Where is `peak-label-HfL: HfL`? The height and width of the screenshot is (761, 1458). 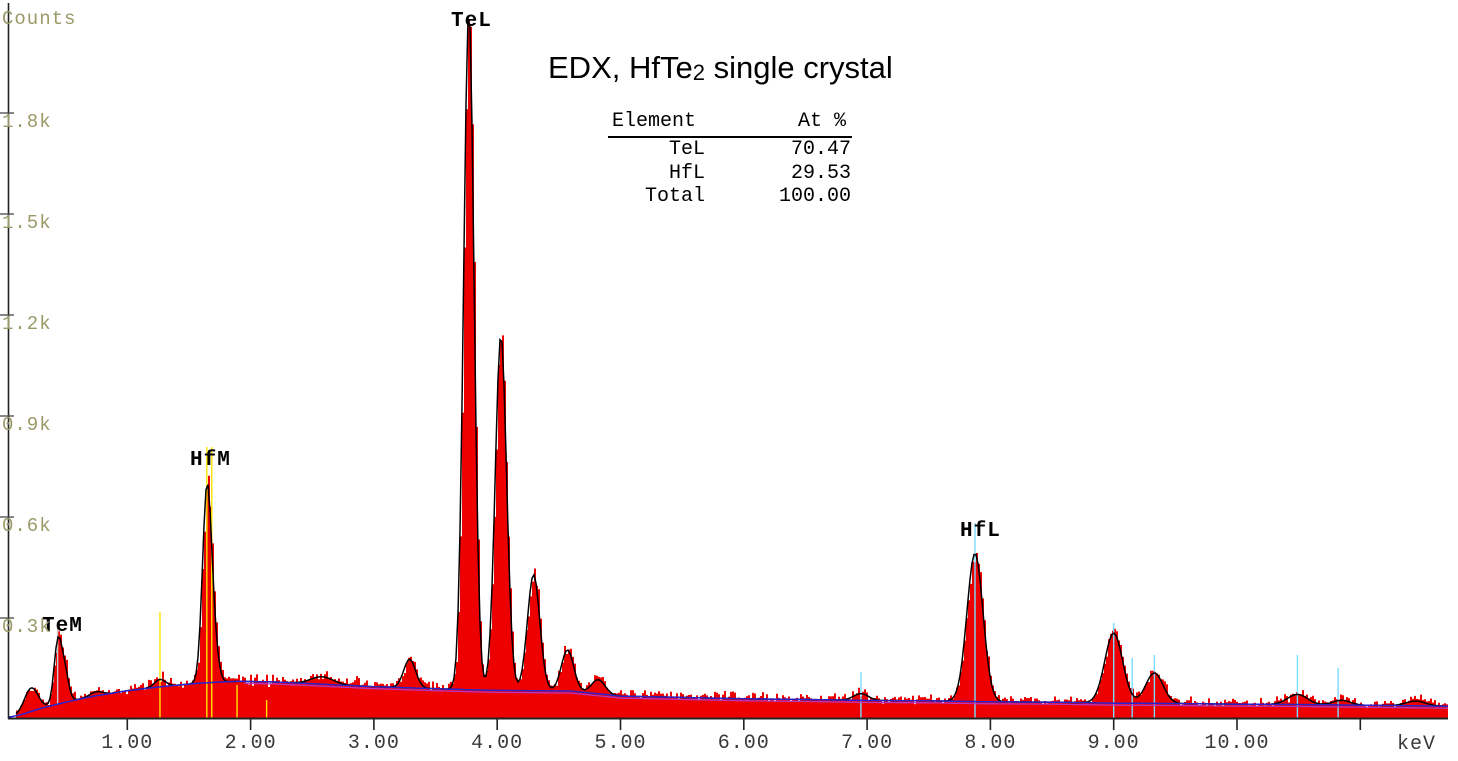
peak-label-HfL: HfL is located at coordinates (980, 531).